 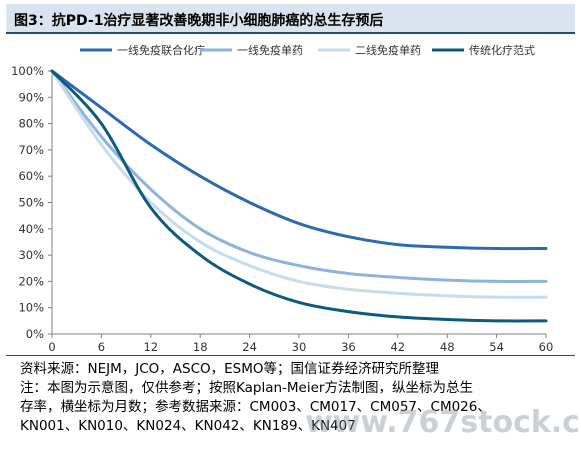 What do you see at coordinates (31, 176) in the screenshot?
I see `y-tick-label: 60%` at bounding box center [31, 176].